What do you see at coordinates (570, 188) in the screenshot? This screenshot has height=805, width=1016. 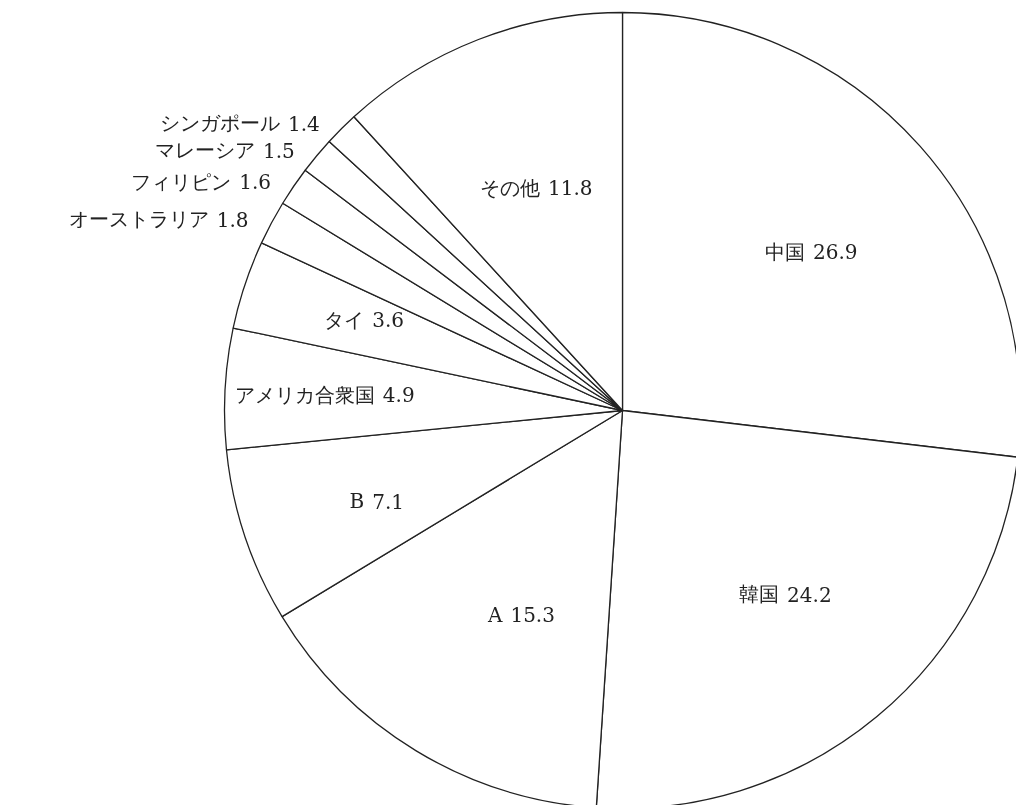 I see `data-label: 11.8` at bounding box center [570, 188].